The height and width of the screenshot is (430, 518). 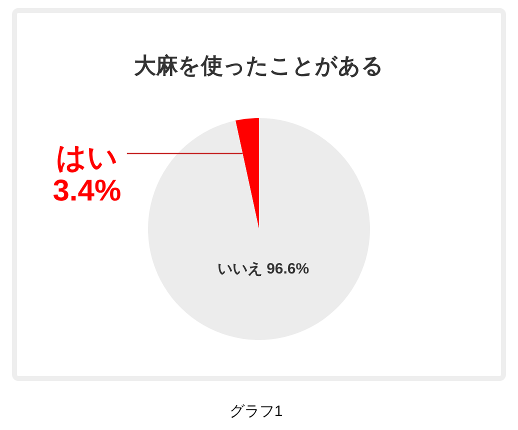 What do you see at coordinates (263, 269) in the screenshot?
I see `slice-label: いいえ 96.6%` at bounding box center [263, 269].